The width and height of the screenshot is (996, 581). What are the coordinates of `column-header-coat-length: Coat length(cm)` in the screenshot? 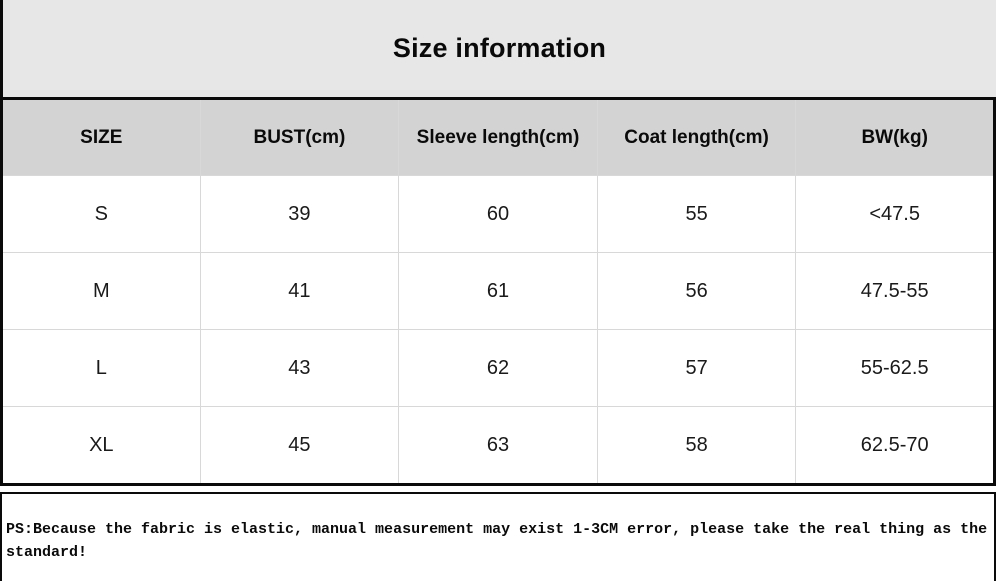 It's located at (696, 137).